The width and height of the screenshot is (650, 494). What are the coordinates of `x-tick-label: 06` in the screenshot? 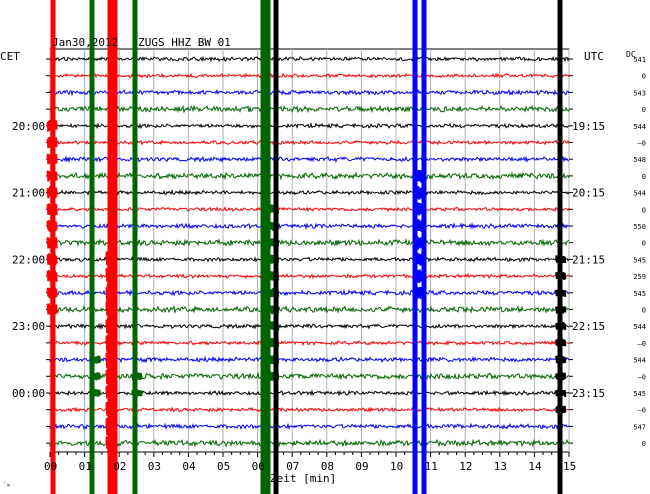 It's located at (258, 466).